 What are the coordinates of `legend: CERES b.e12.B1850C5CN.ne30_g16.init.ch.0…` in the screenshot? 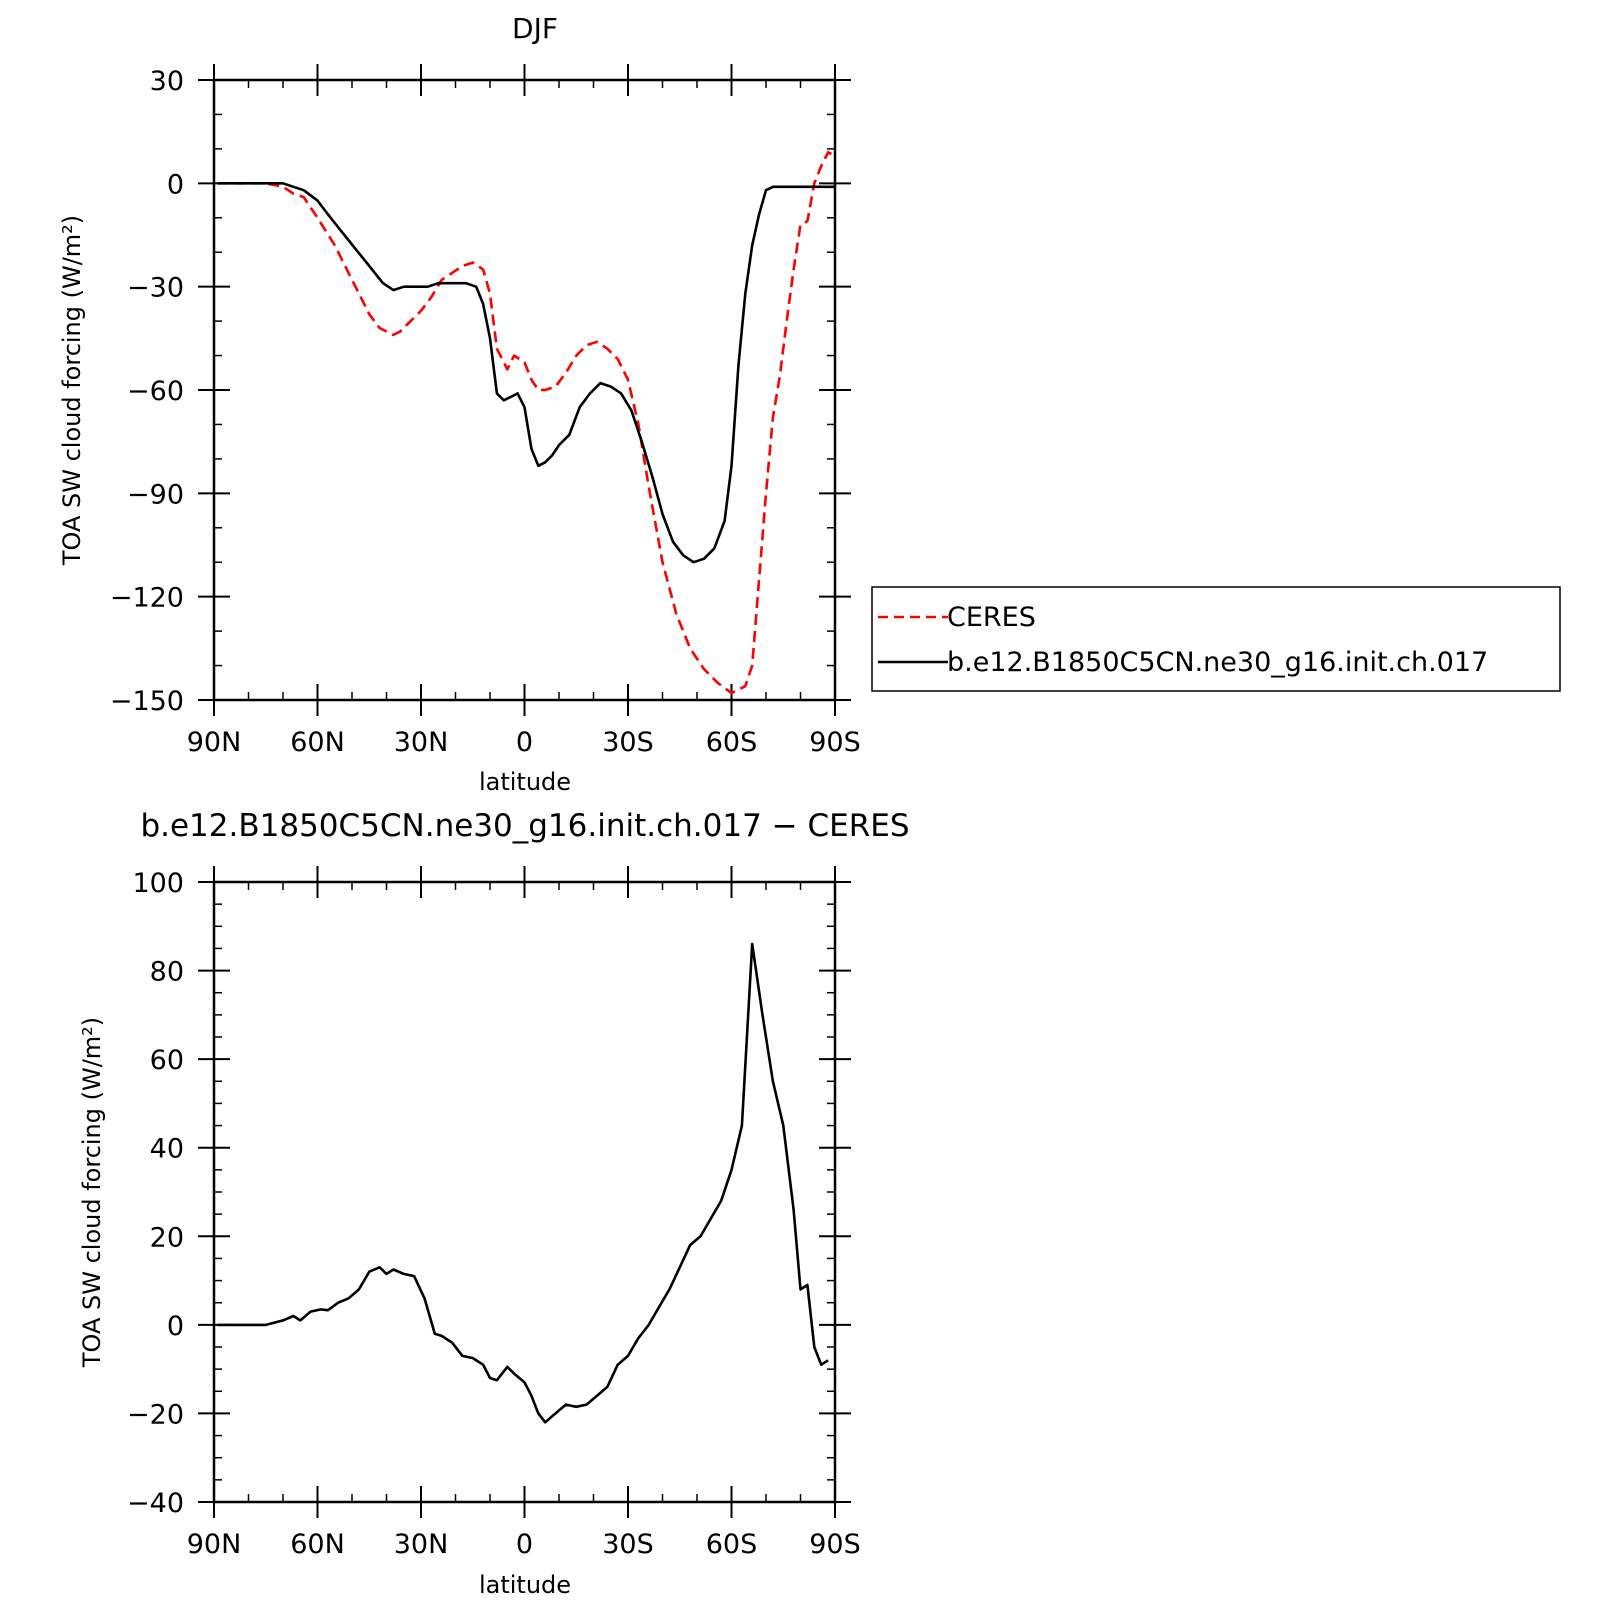 It's located at (1216, 639).